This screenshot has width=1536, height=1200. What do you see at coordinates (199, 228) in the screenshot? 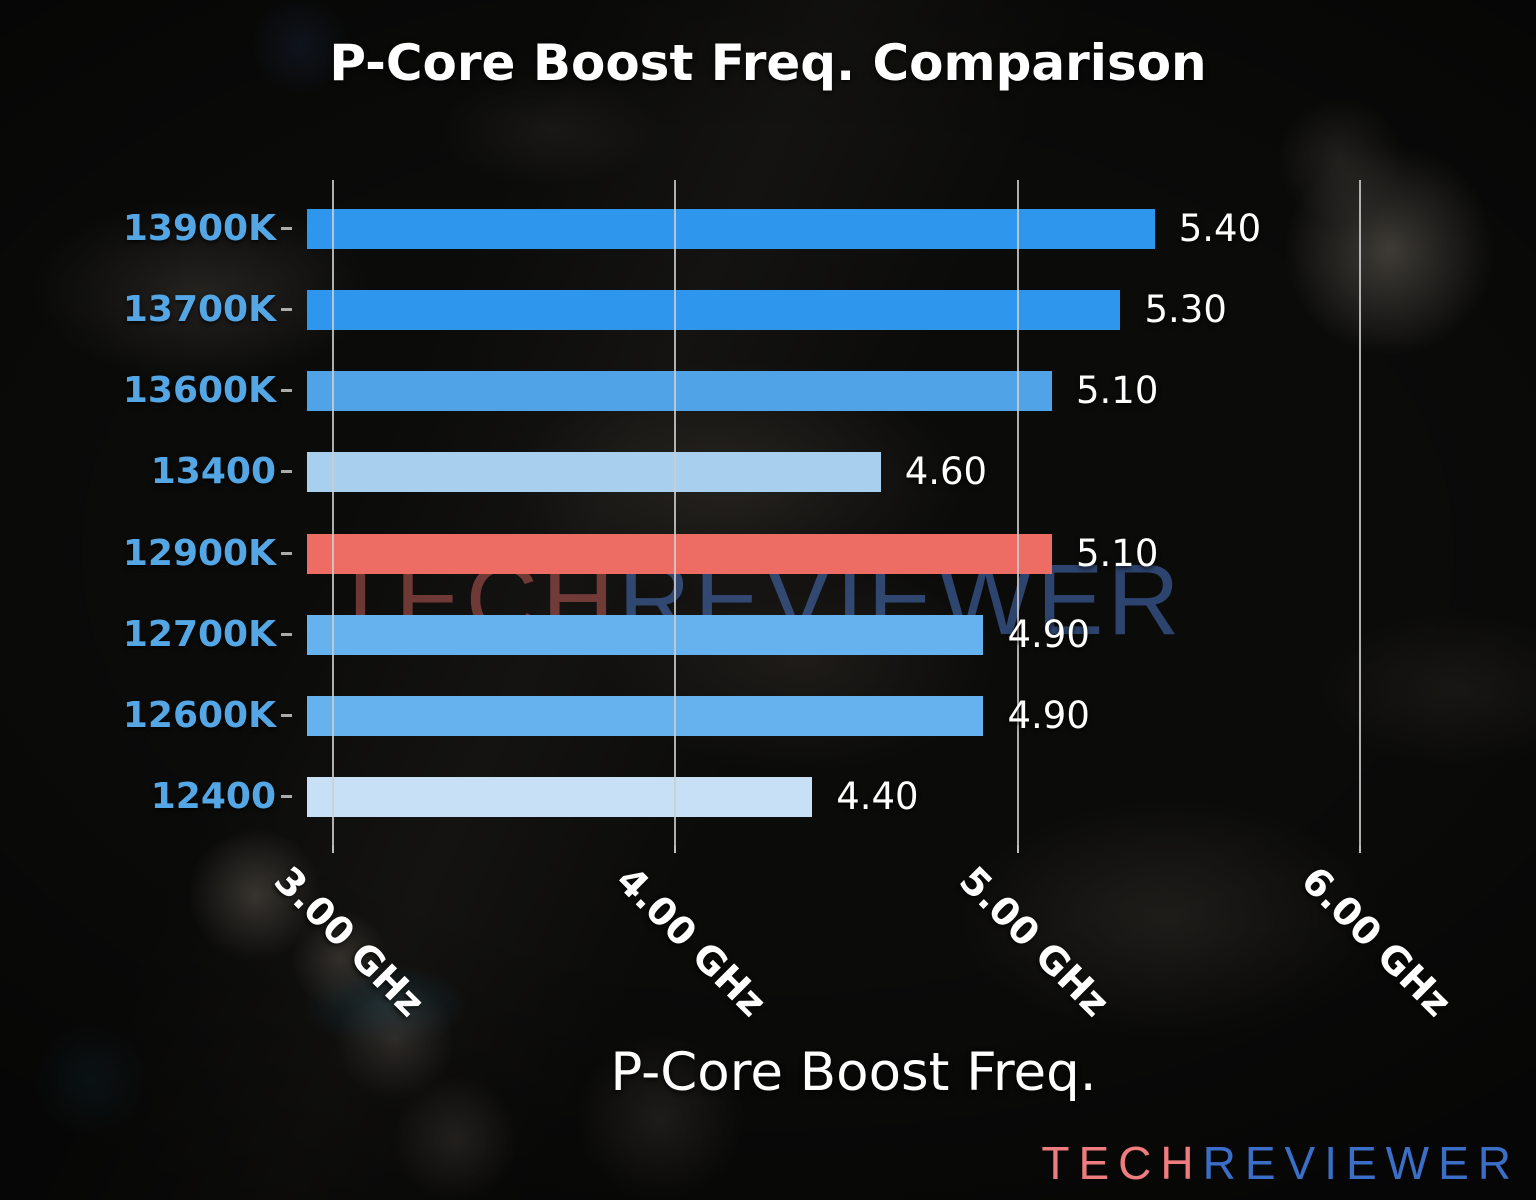
I see `category-label-13900k: 13900K` at bounding box center [199, 228].